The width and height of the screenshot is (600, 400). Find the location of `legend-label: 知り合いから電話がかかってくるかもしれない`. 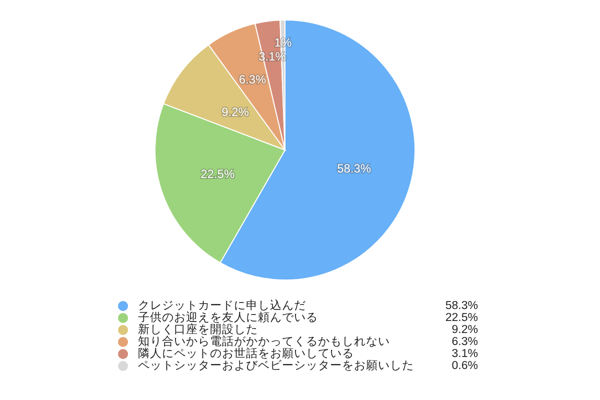

legend-label: 知り合いから電話がかかってくるかもしれない is located at coordinates (264, 342).